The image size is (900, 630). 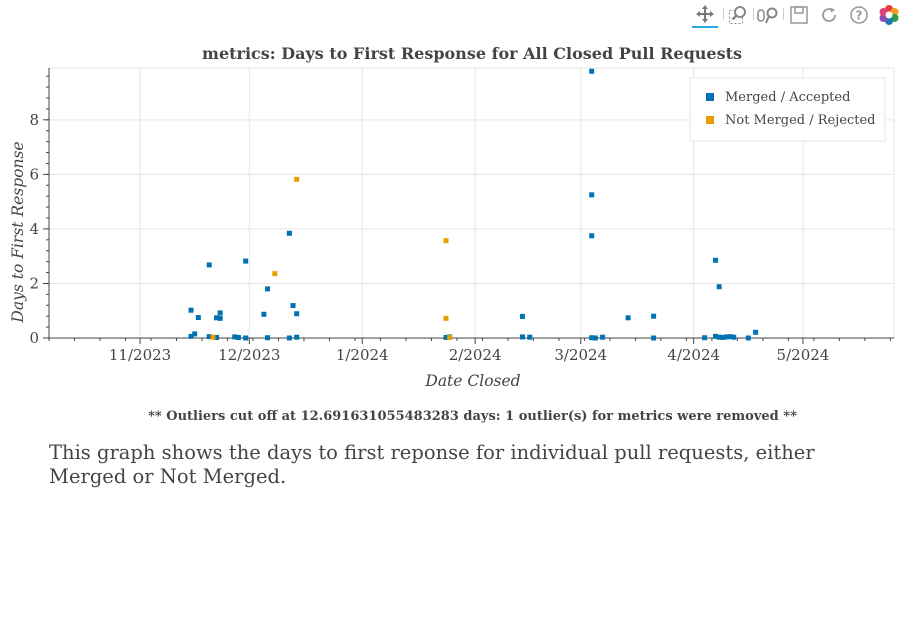 I want to click on x-tick-label: 4/2024, so click(x=693, y=355).